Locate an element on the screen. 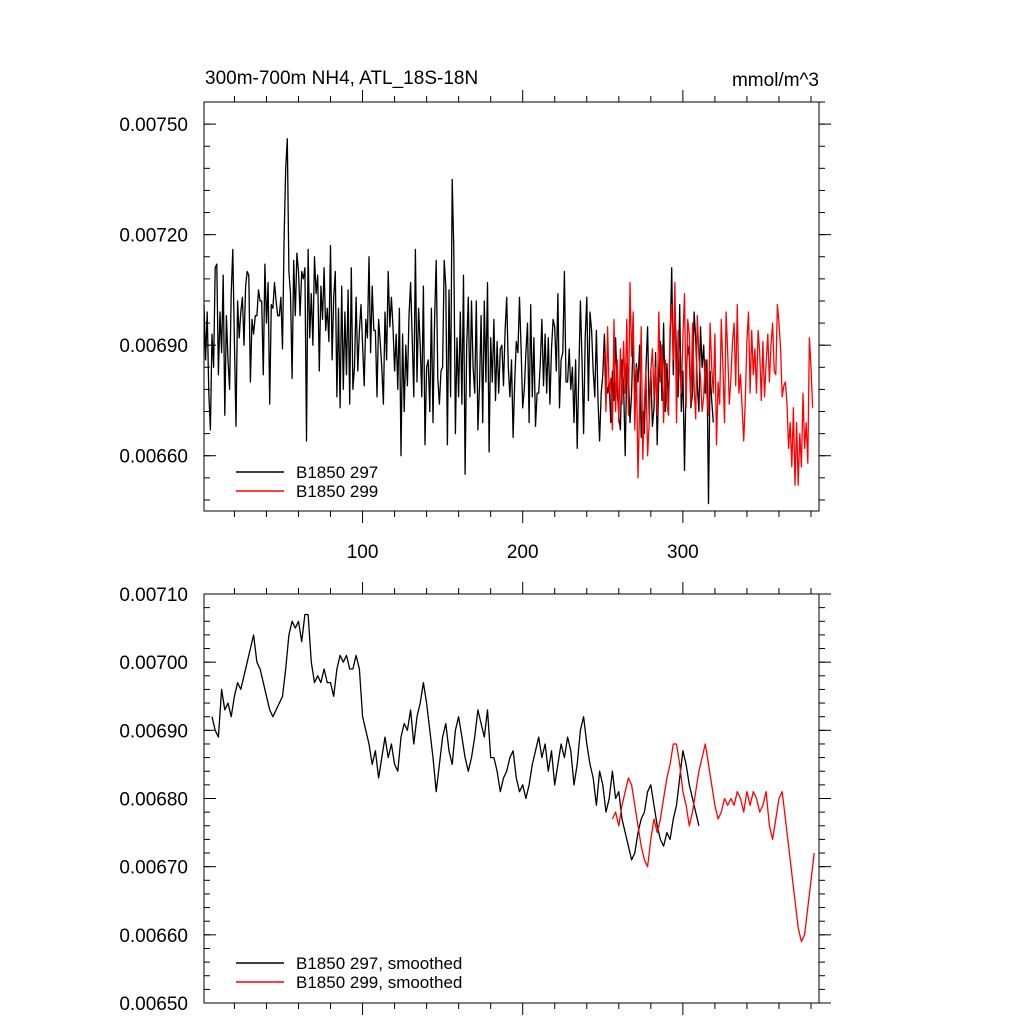  bottom-ytick-label: 0.00660 is located at coordinates (153, 936).